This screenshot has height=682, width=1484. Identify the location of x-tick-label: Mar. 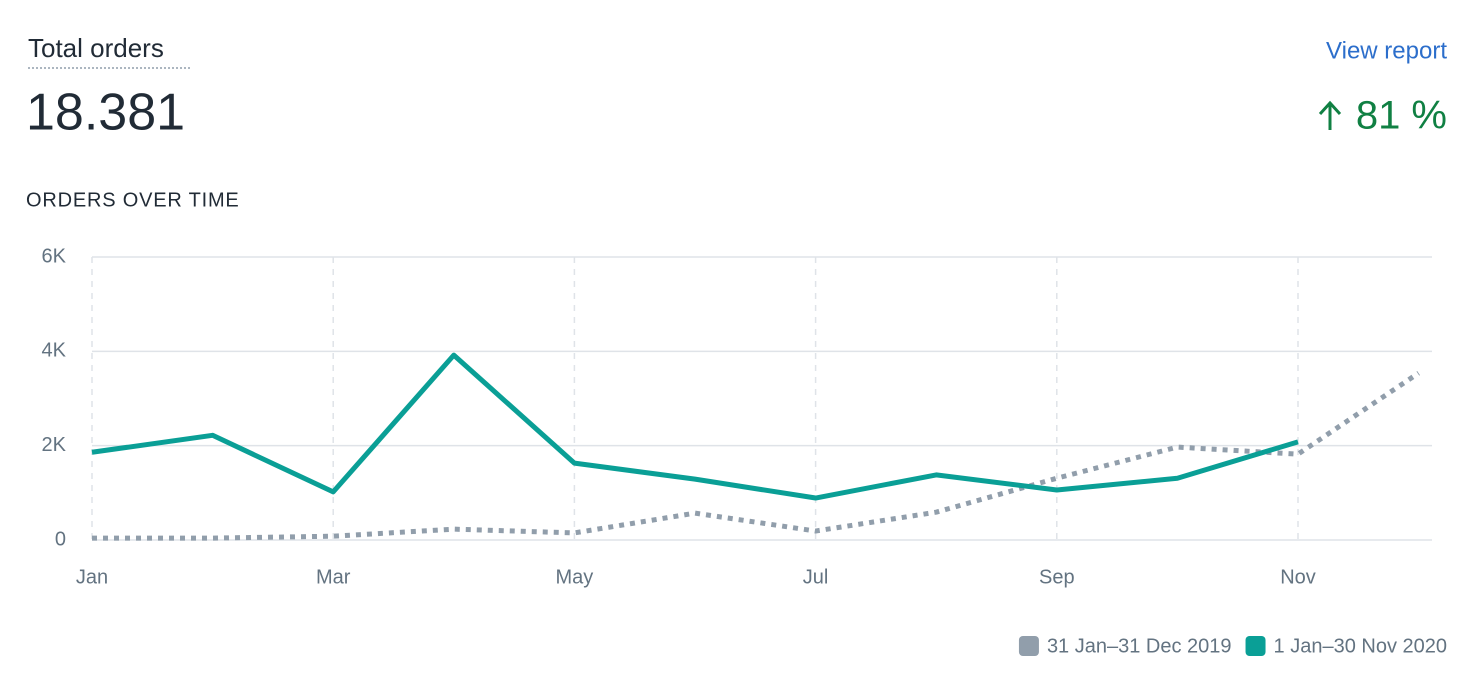
(333, 577).